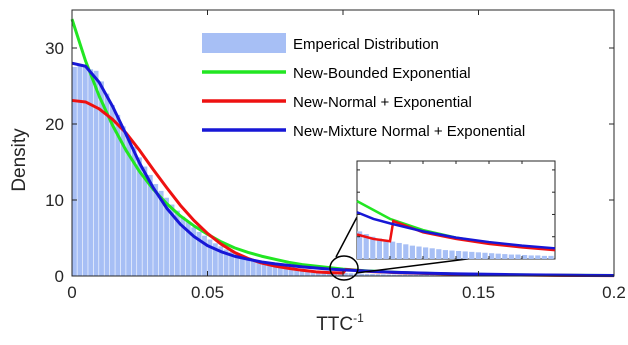 The height and width of the screenshot is (345, 628). Describe the element at coordinates (358, 318) in the screenshot. I see `x-axis-label-superscript: -1` at that location.